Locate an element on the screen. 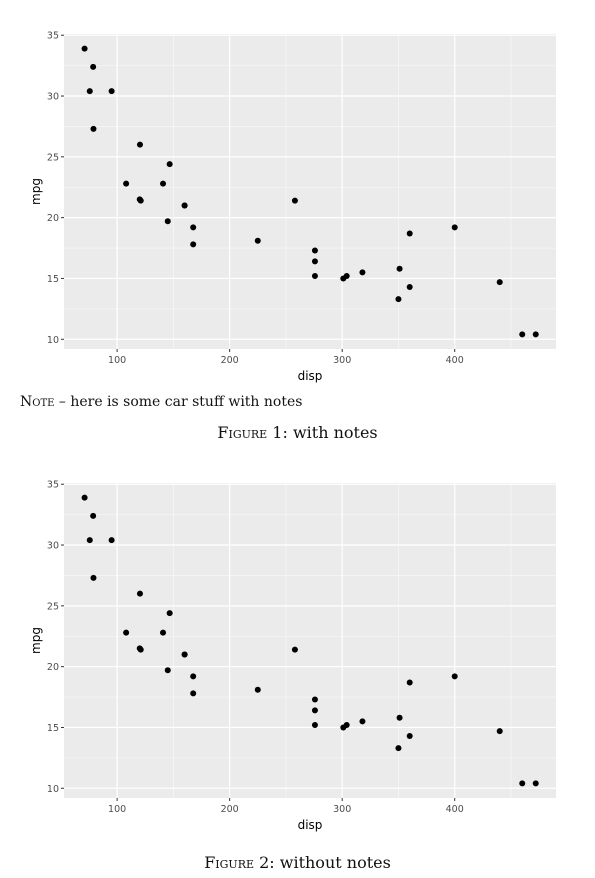 The image size is (595, 878). figure-caption-2: Figure 2: without notes is located at coordinates (297, 862).